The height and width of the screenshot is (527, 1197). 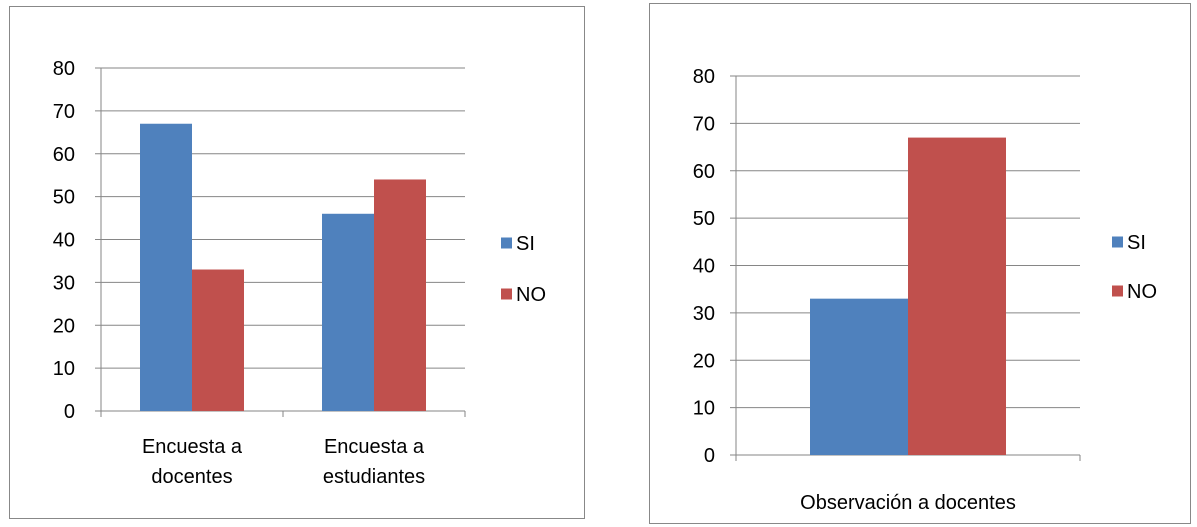 What do you see at coordinates (192, 462) in the screenshot?
I see `x-category-label: Encuesta a docentes` at bounding box center [192, 462].